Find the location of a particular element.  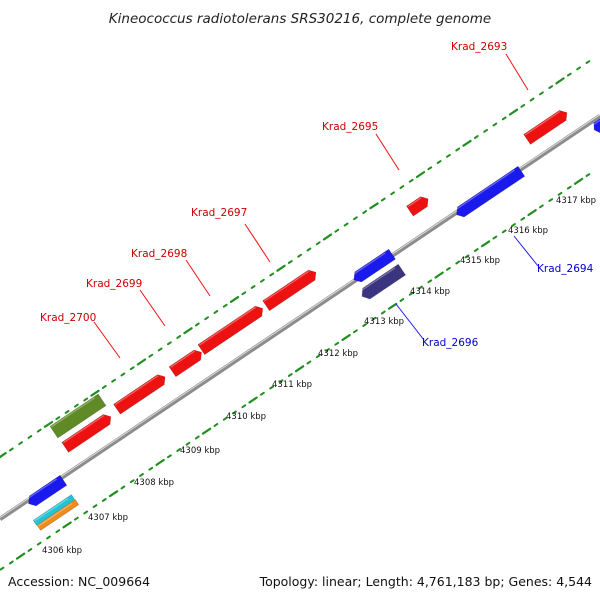

gene-label-krad-2693: Krad_2693 is located at coordinates (479, 47).